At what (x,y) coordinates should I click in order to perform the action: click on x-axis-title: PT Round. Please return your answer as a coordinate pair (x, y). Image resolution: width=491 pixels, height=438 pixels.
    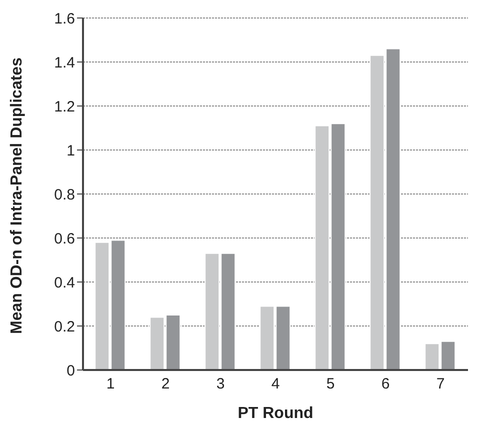
    Looking at the image, I should click on (276, 413).